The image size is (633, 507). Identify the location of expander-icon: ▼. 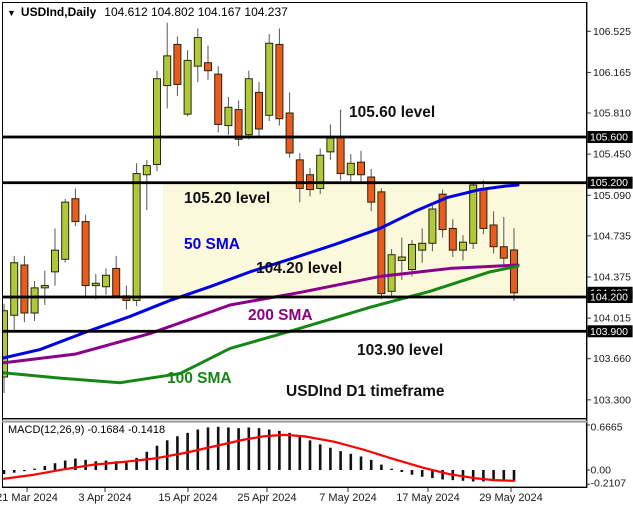
(11, 13).